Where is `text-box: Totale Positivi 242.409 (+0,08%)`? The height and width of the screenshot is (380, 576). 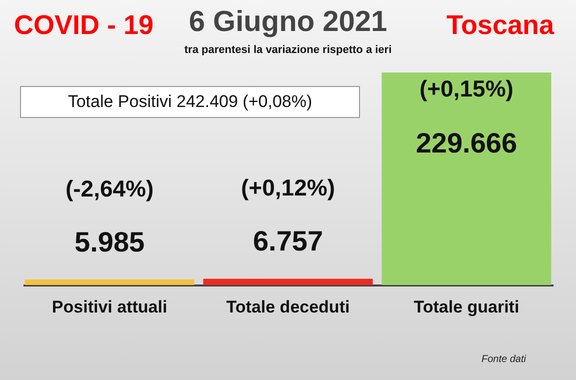 text-box: Totale Positivi 242.409 (+0,08%) is located at coordinates (190, 102).